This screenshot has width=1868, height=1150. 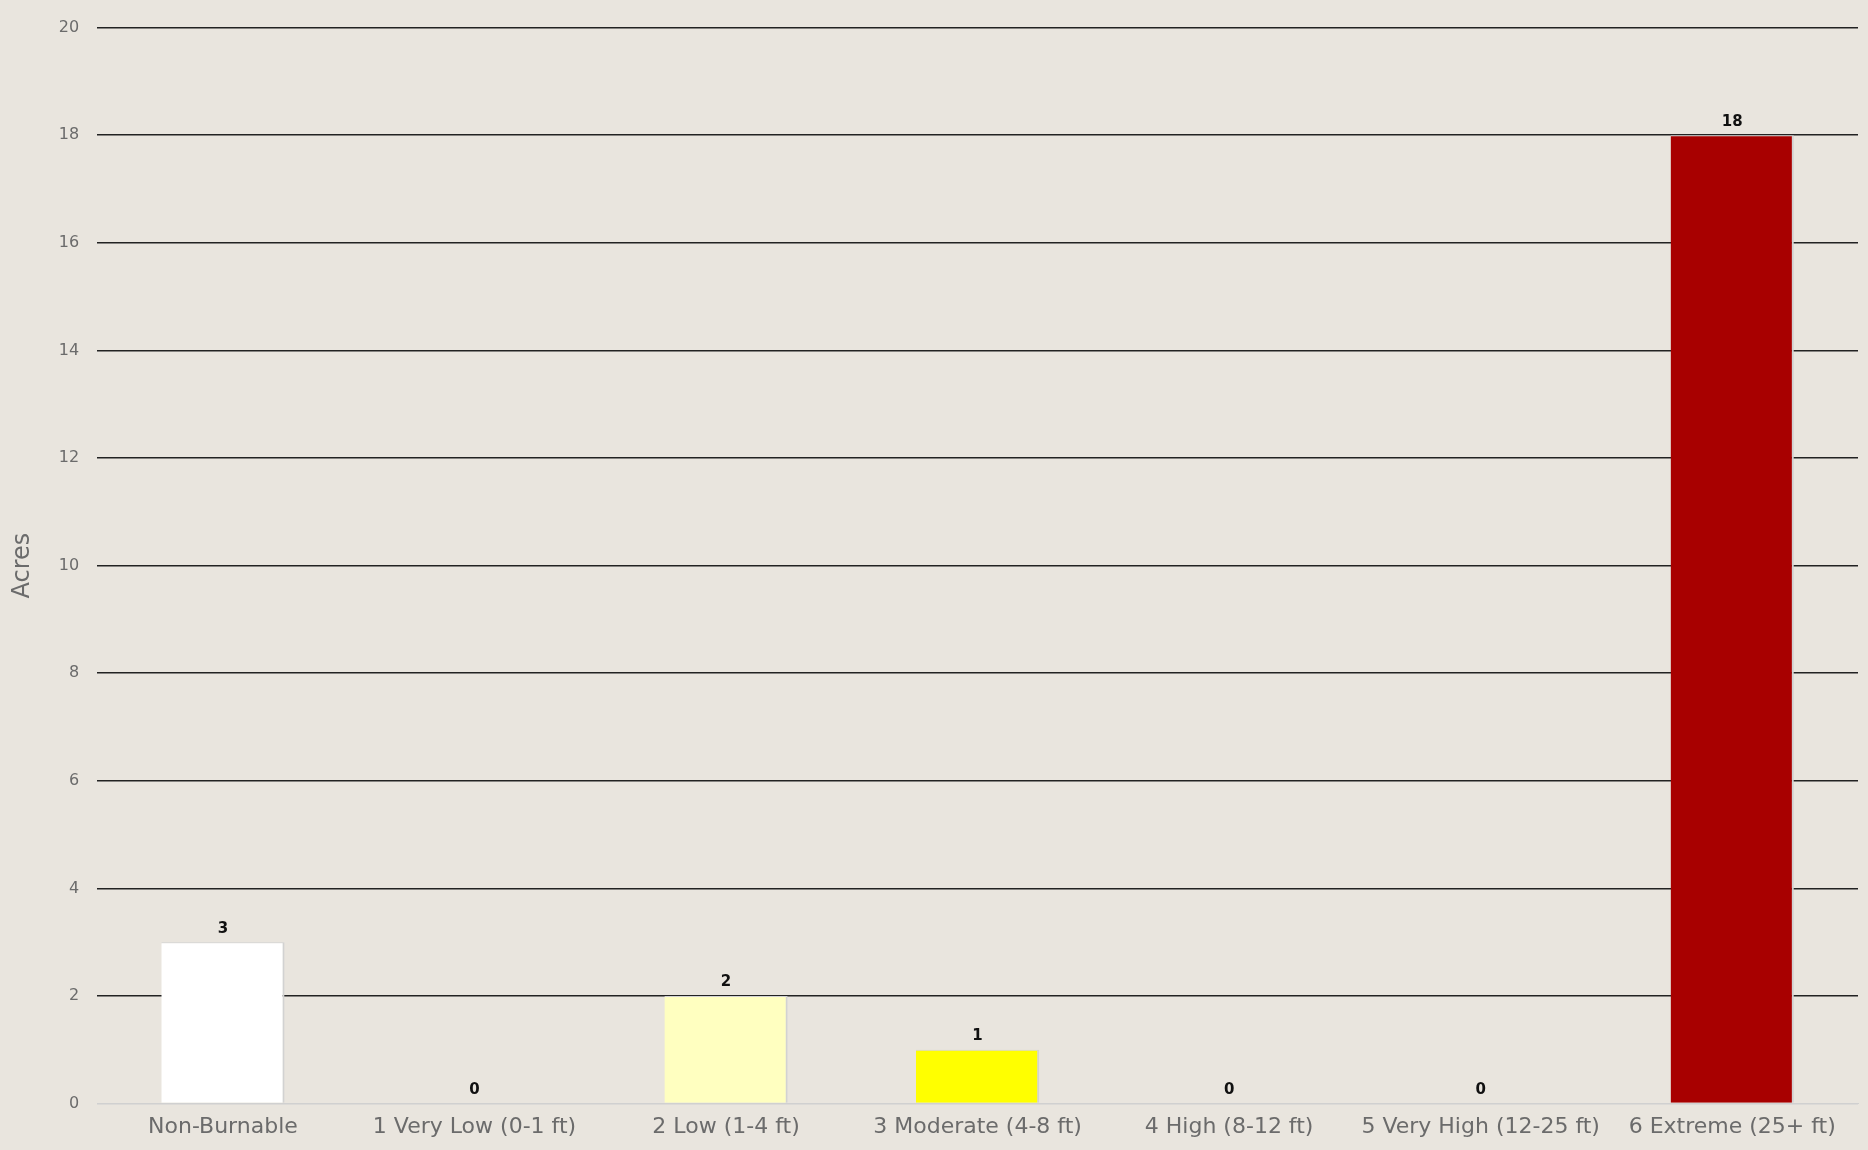 What do you see at coordinates (74, 887) in the screenshot?
I see `y-tick-label: 4` at bounding box center [74, 887].